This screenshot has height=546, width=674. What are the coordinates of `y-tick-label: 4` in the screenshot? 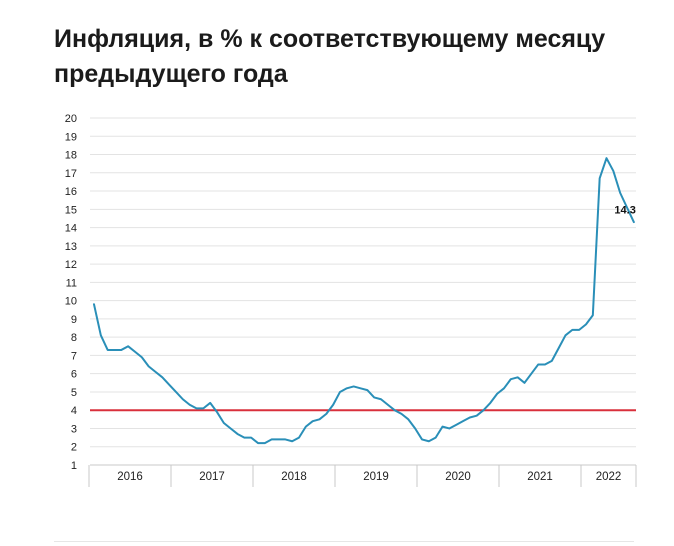 It's located at (74, 411).